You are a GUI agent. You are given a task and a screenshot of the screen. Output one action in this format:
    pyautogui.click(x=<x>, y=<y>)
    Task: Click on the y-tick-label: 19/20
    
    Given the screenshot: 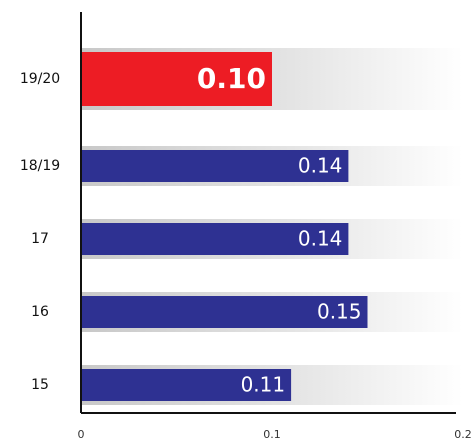 What is the action you would take?
    pyautogui.click(x=40, y=79)
    